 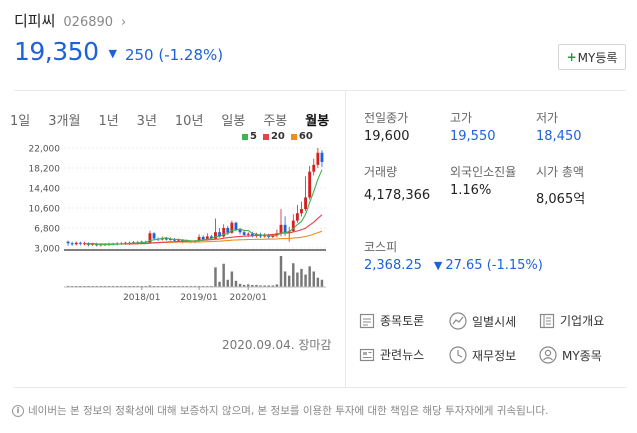 I want to click on tab-daily-candle: 일봉, so click(x=233, y=121).